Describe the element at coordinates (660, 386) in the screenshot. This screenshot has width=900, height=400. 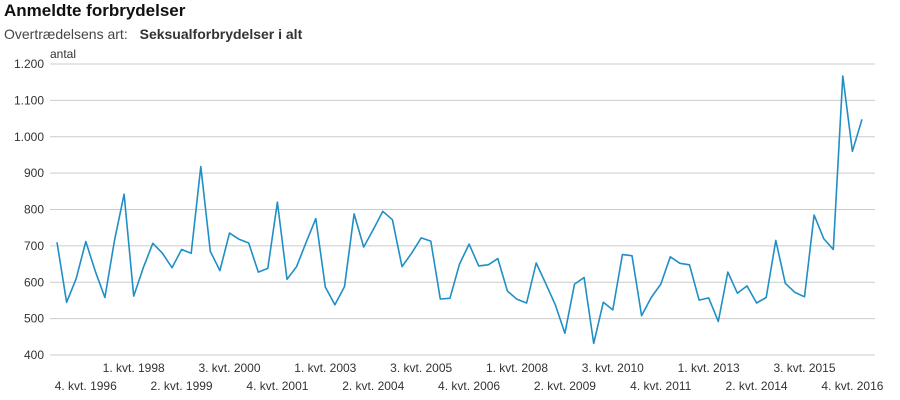
I see `x-tick-label-63: 4. kvt. 2011` at that location.